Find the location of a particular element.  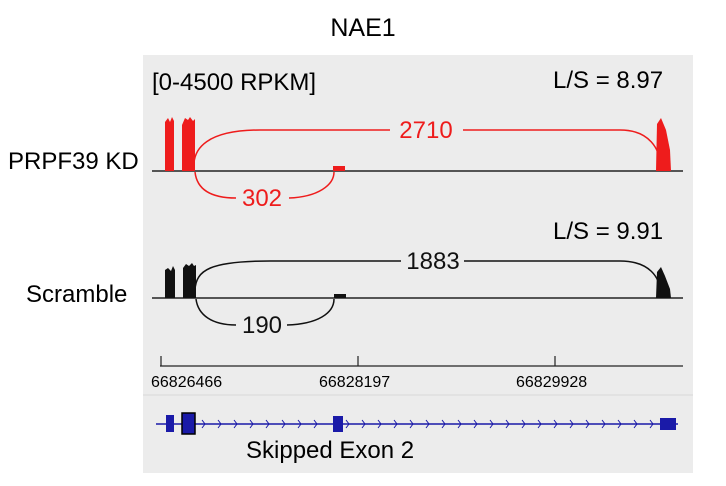

coverage-track-1: 2710 302 is located at coordinates (417, 164).